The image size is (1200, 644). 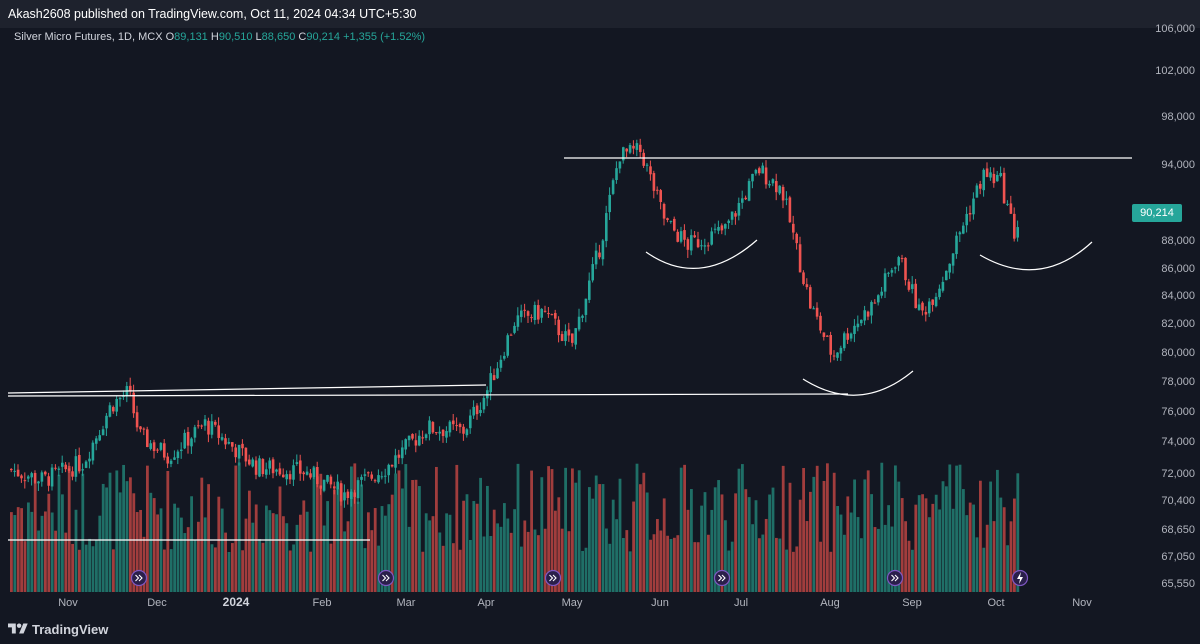 I want to click on time-tick-label: Jul, so click(x=741, y=603).